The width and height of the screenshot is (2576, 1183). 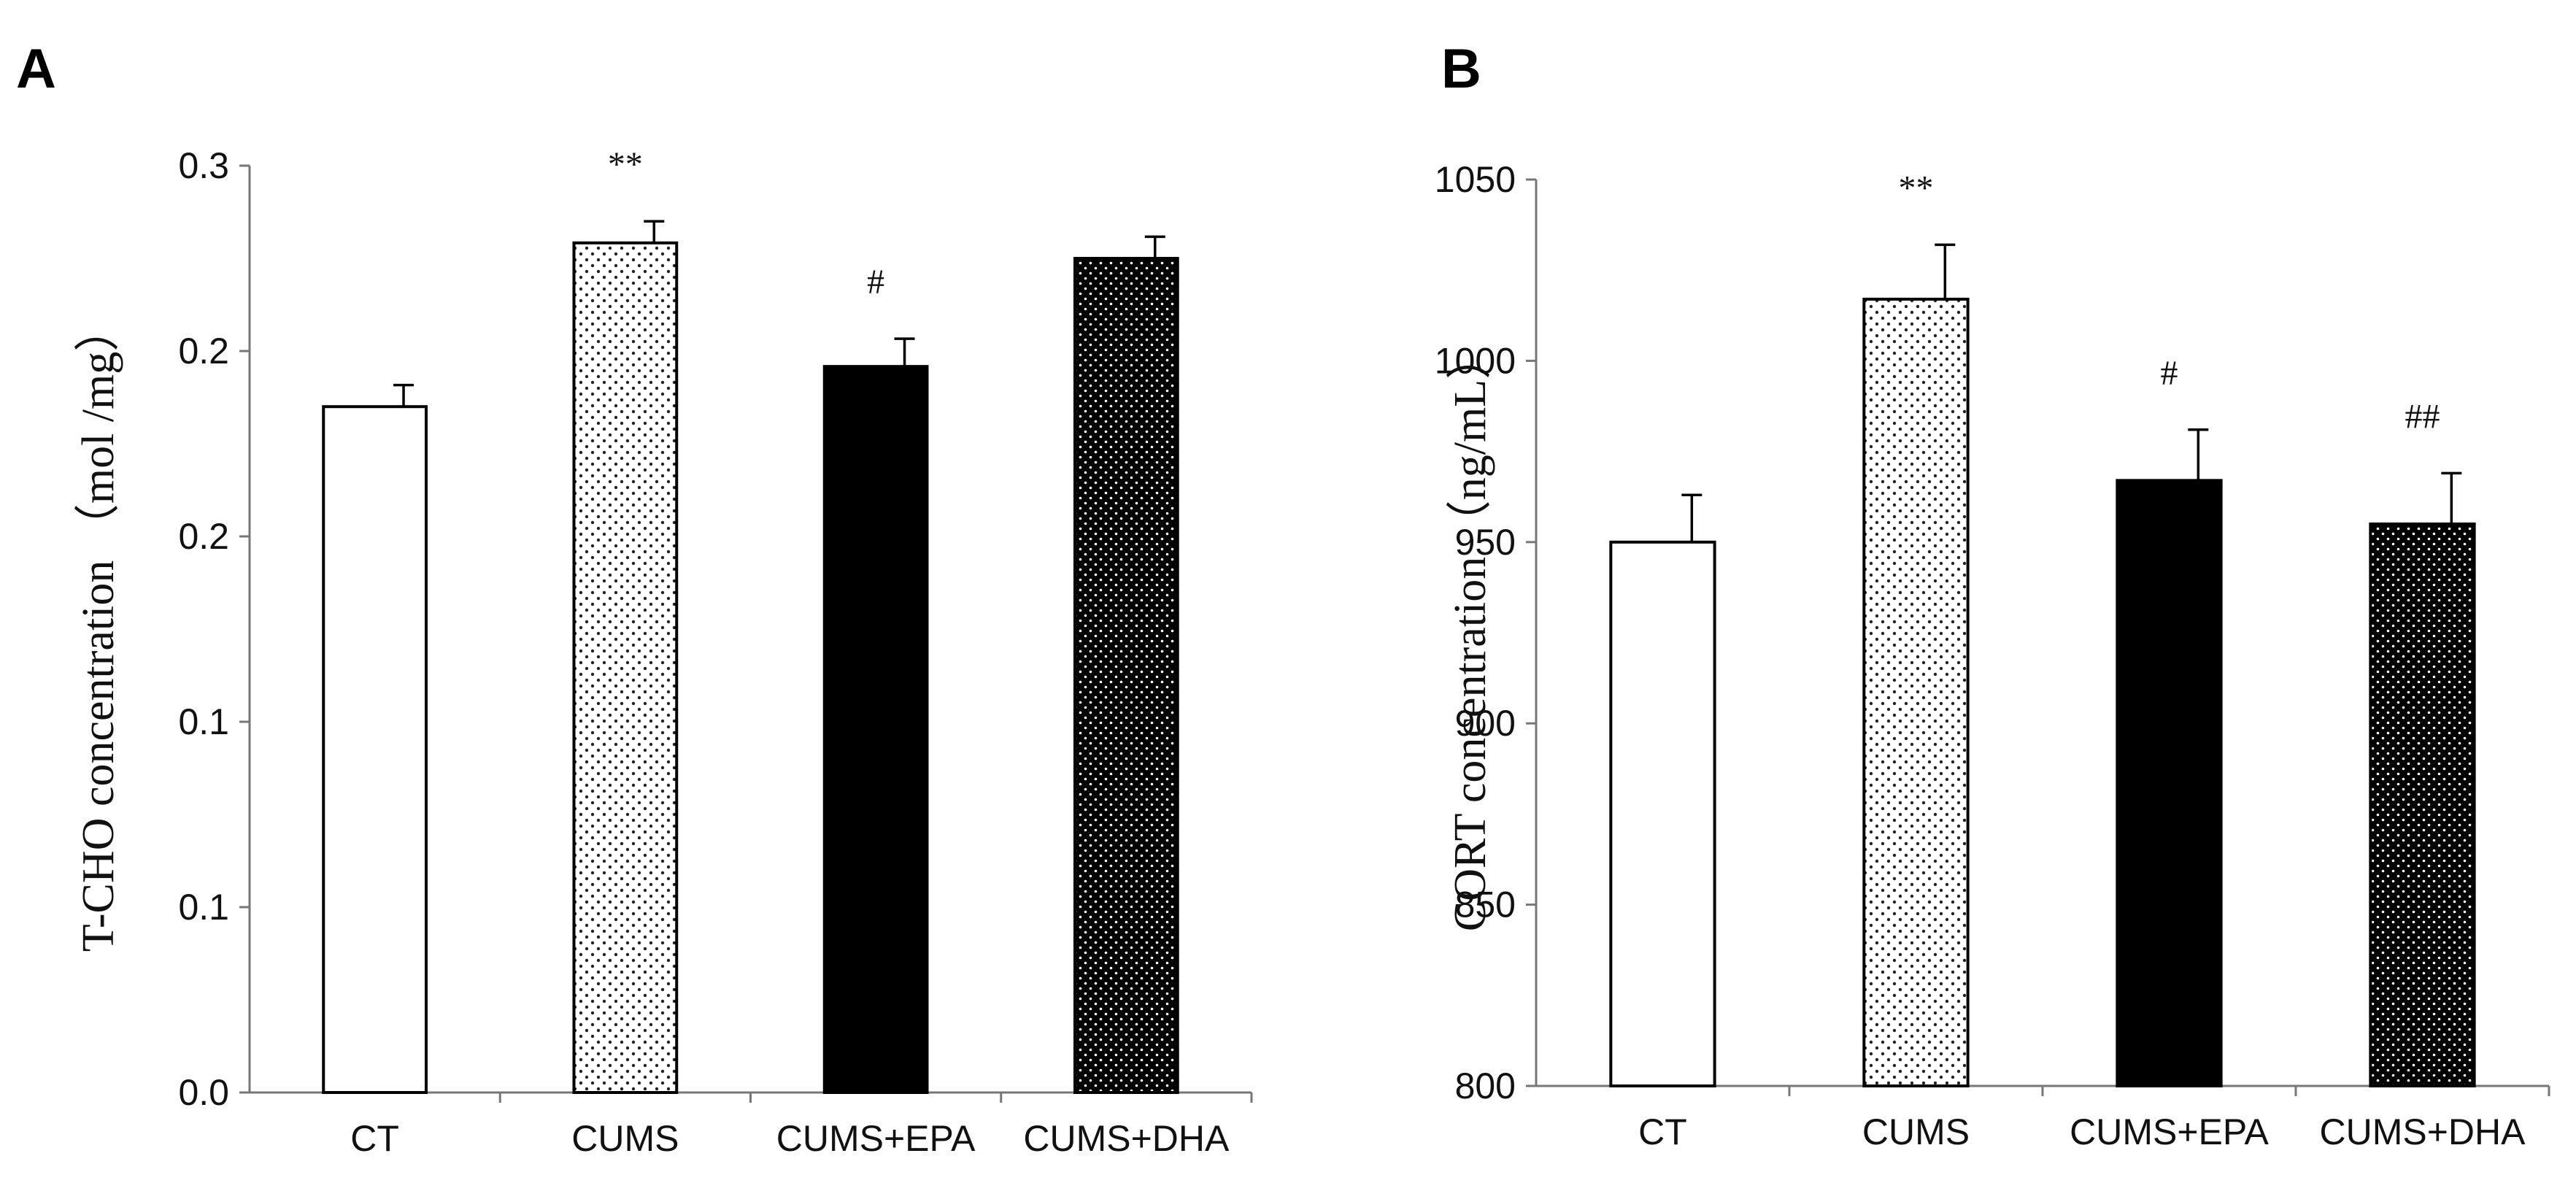 What do you see at coordinates (203, 165) in the screenshot?
I see `y-tick-label: 0.3` at bounding box center [203, 165].